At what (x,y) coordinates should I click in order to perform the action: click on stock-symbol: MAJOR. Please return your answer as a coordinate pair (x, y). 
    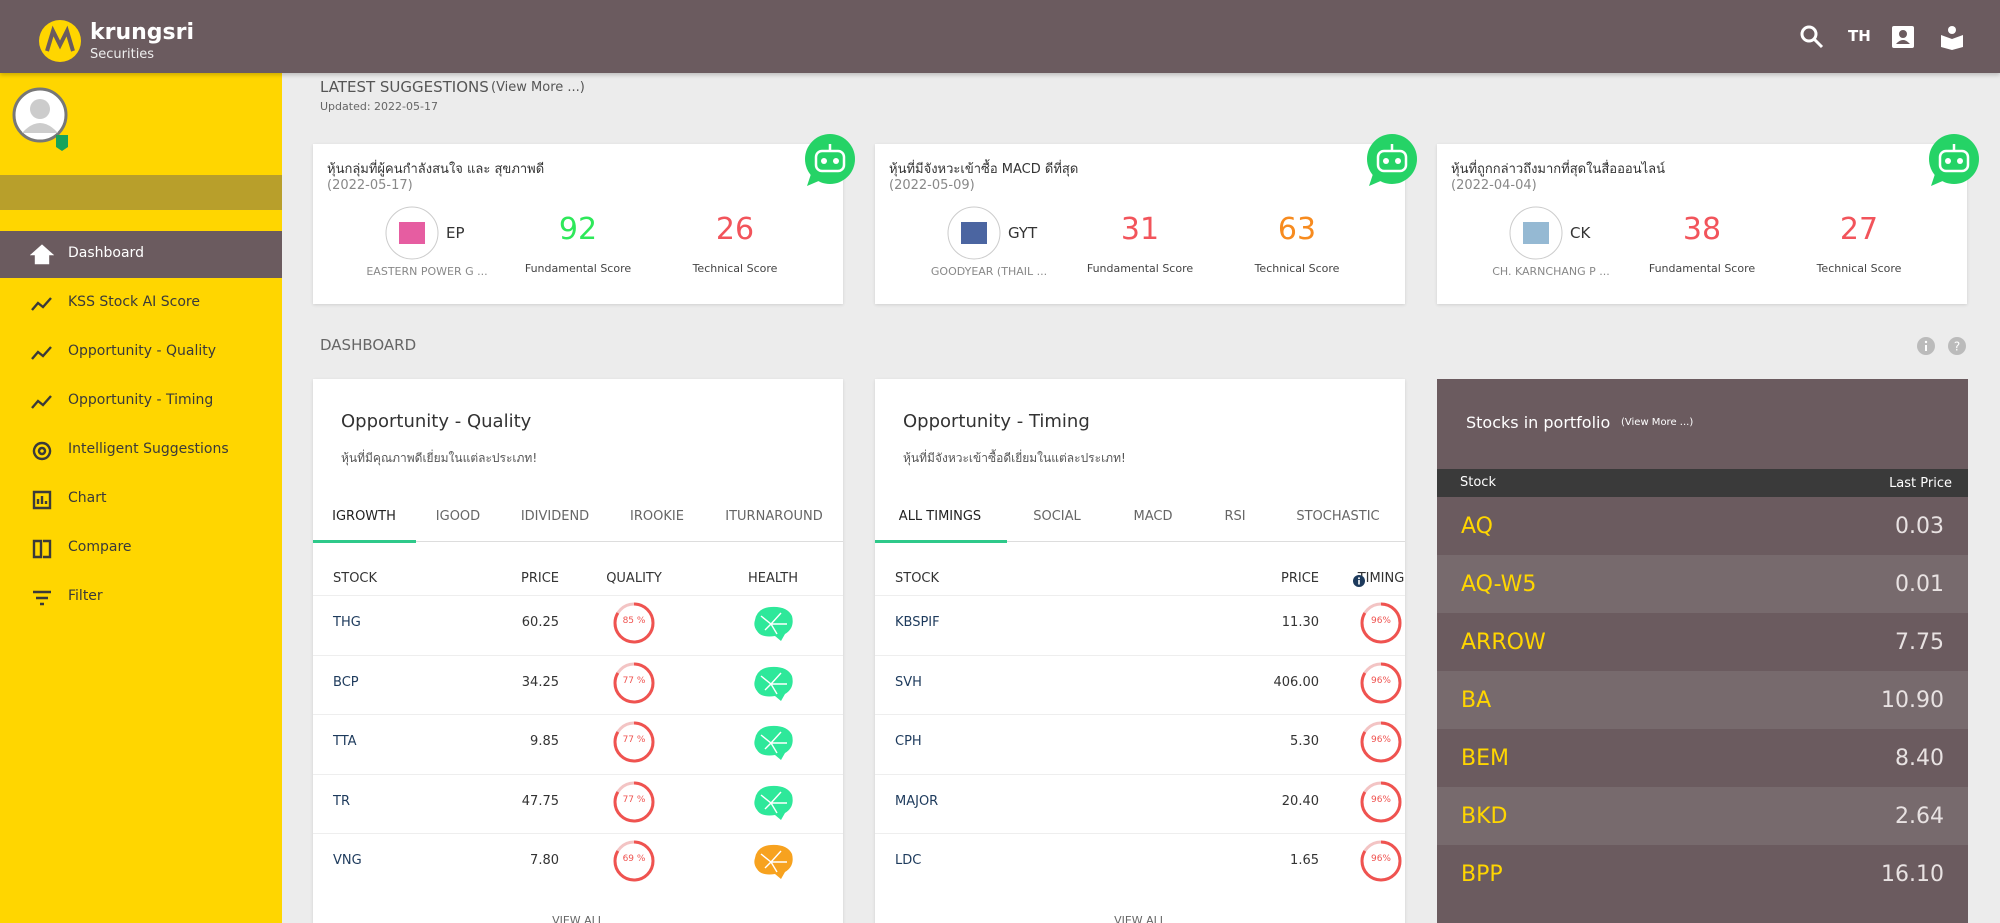
    Looking at the image, I should click on (917, 801).